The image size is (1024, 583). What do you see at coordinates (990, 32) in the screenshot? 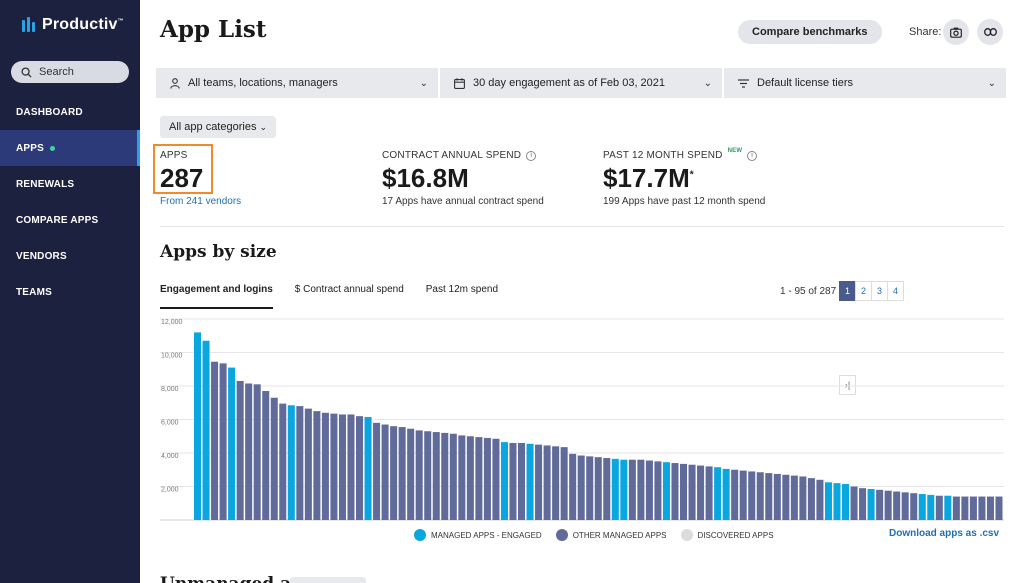
I see `link-share-button` at bounding box center [990, 32].